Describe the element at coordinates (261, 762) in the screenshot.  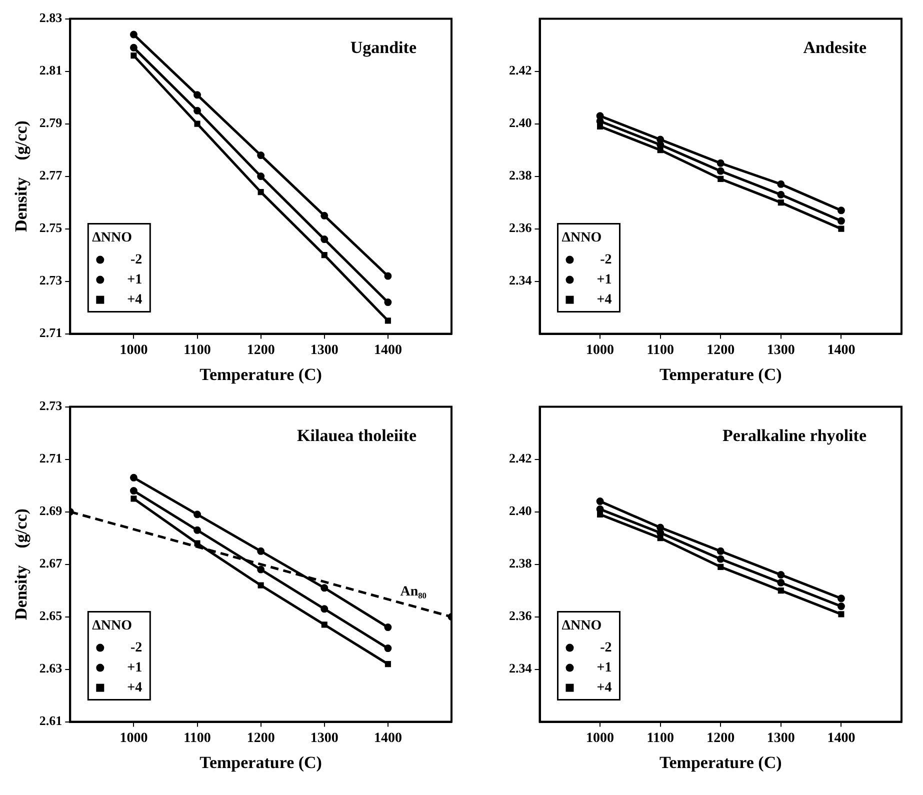
I see `x-axis-title: Temperature (C)` at that location.